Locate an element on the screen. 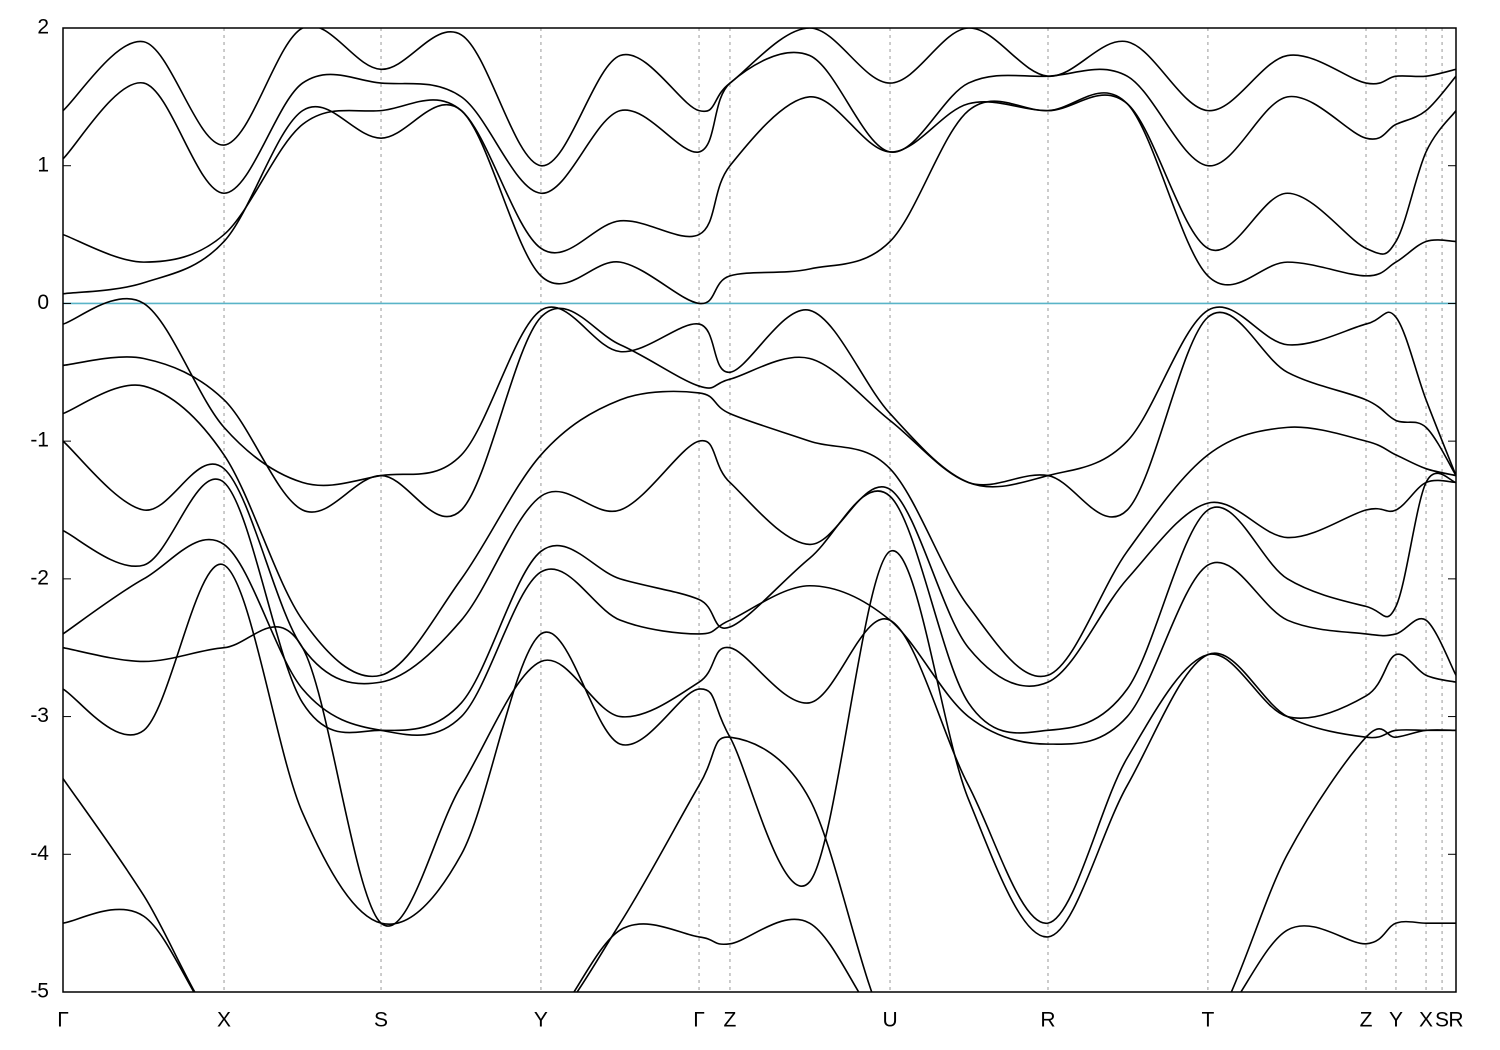 The width and height of the screenshot is (1500, 1050). y-tick-label: -2 is located at coordinates (39, 577).